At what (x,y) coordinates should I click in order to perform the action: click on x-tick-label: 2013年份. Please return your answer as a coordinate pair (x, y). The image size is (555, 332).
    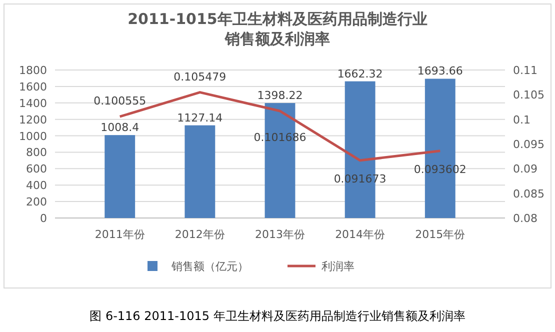
    Looking at the image, I should click on (280, 234).